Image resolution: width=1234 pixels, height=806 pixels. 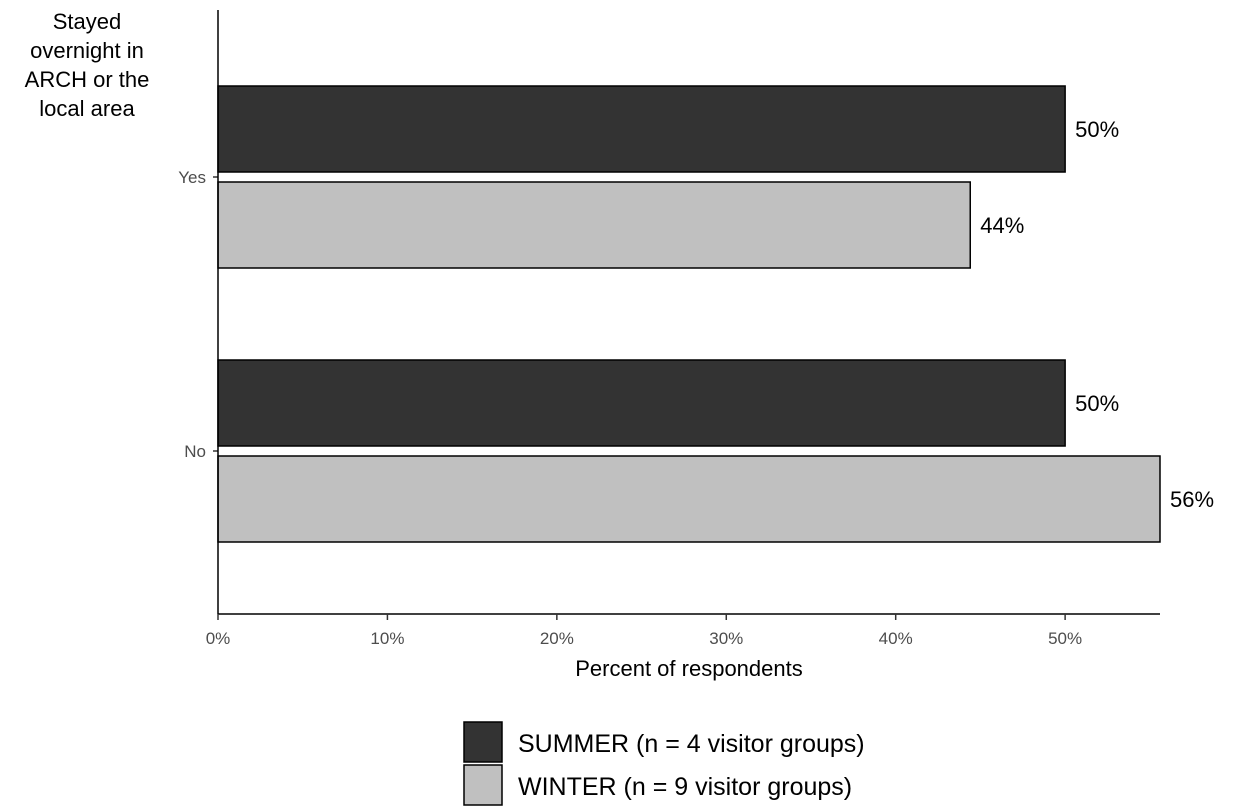 I want to click on x-axis-title: Percent of respondents, so click(x=688, y=668).